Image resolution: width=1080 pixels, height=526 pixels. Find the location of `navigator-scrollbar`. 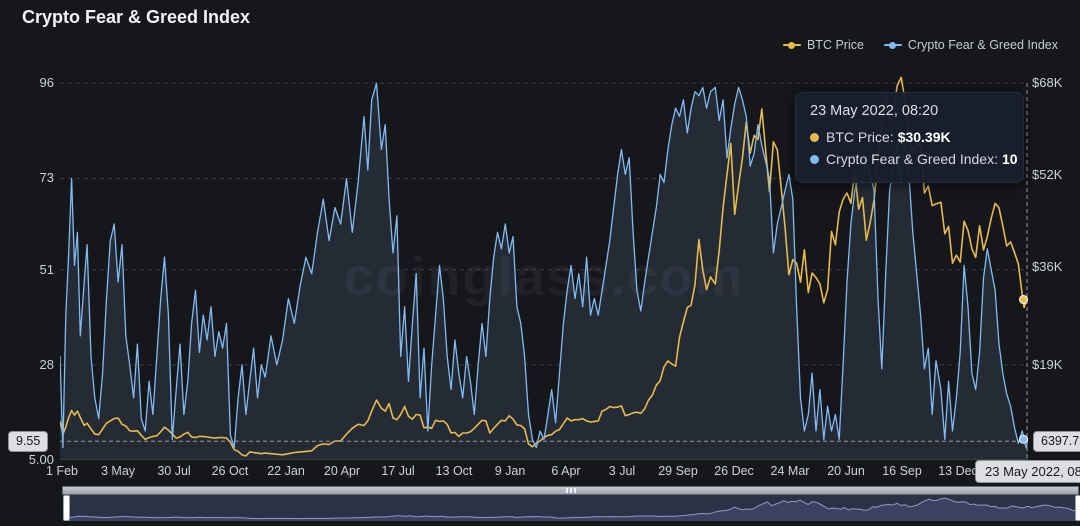

navigator-scrollbar is located at coordinates (570, 490).